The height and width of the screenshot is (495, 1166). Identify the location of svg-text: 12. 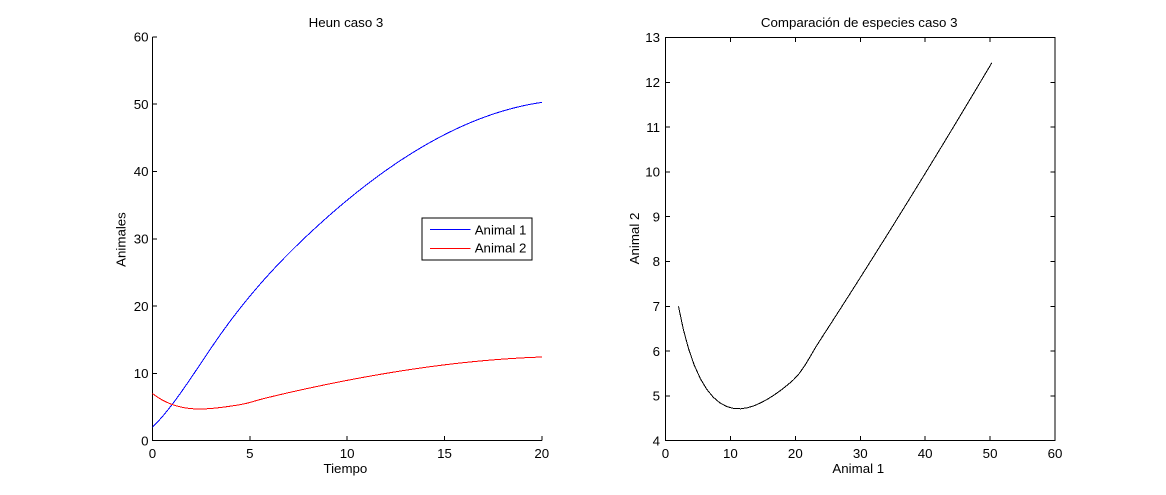
(652, 82).